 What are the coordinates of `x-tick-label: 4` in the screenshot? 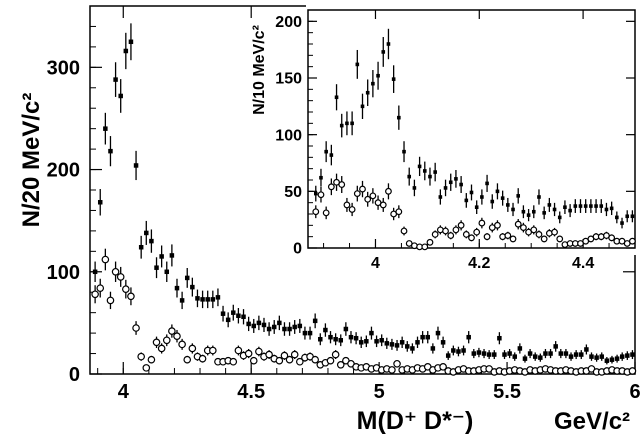 It's located at (375, 263).